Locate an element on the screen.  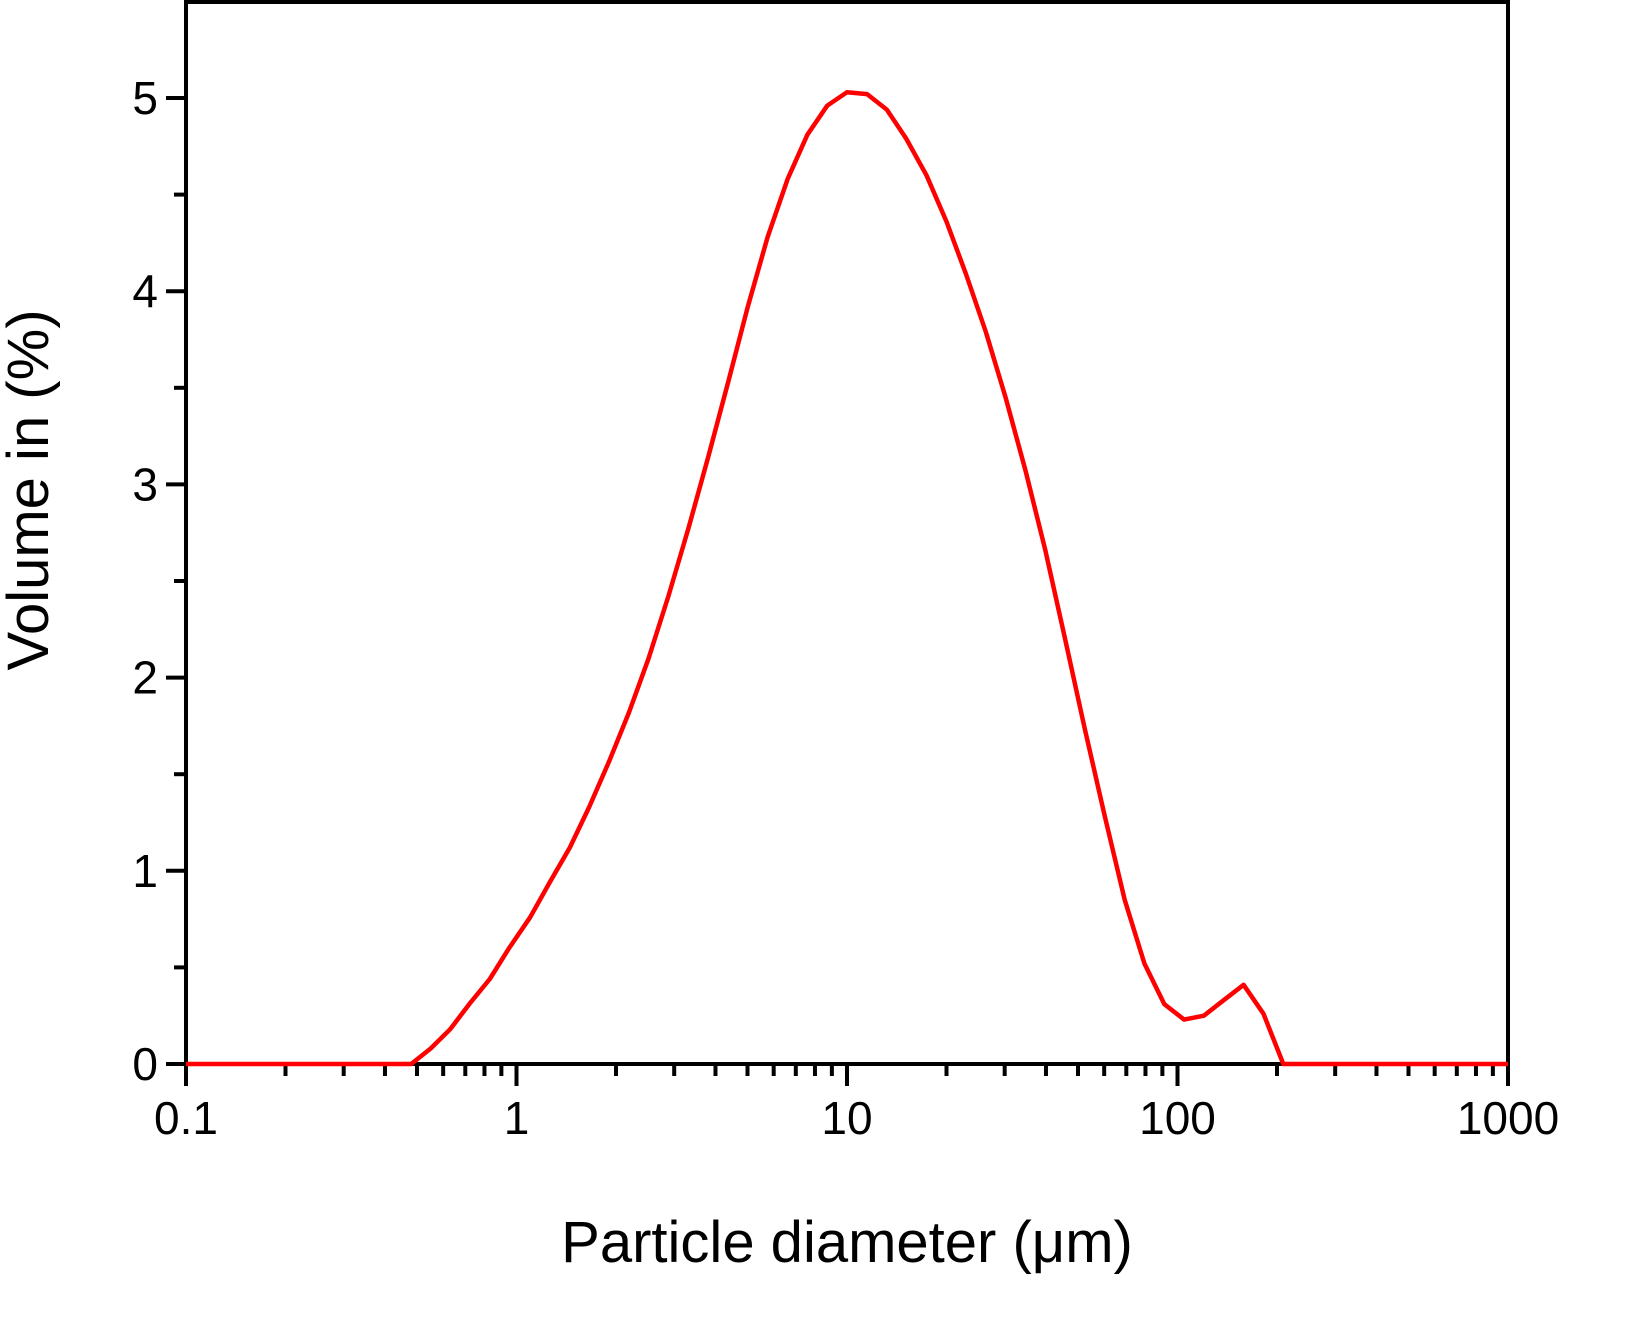
x-tick-label: 10 is located at coordinates (846, 1118).